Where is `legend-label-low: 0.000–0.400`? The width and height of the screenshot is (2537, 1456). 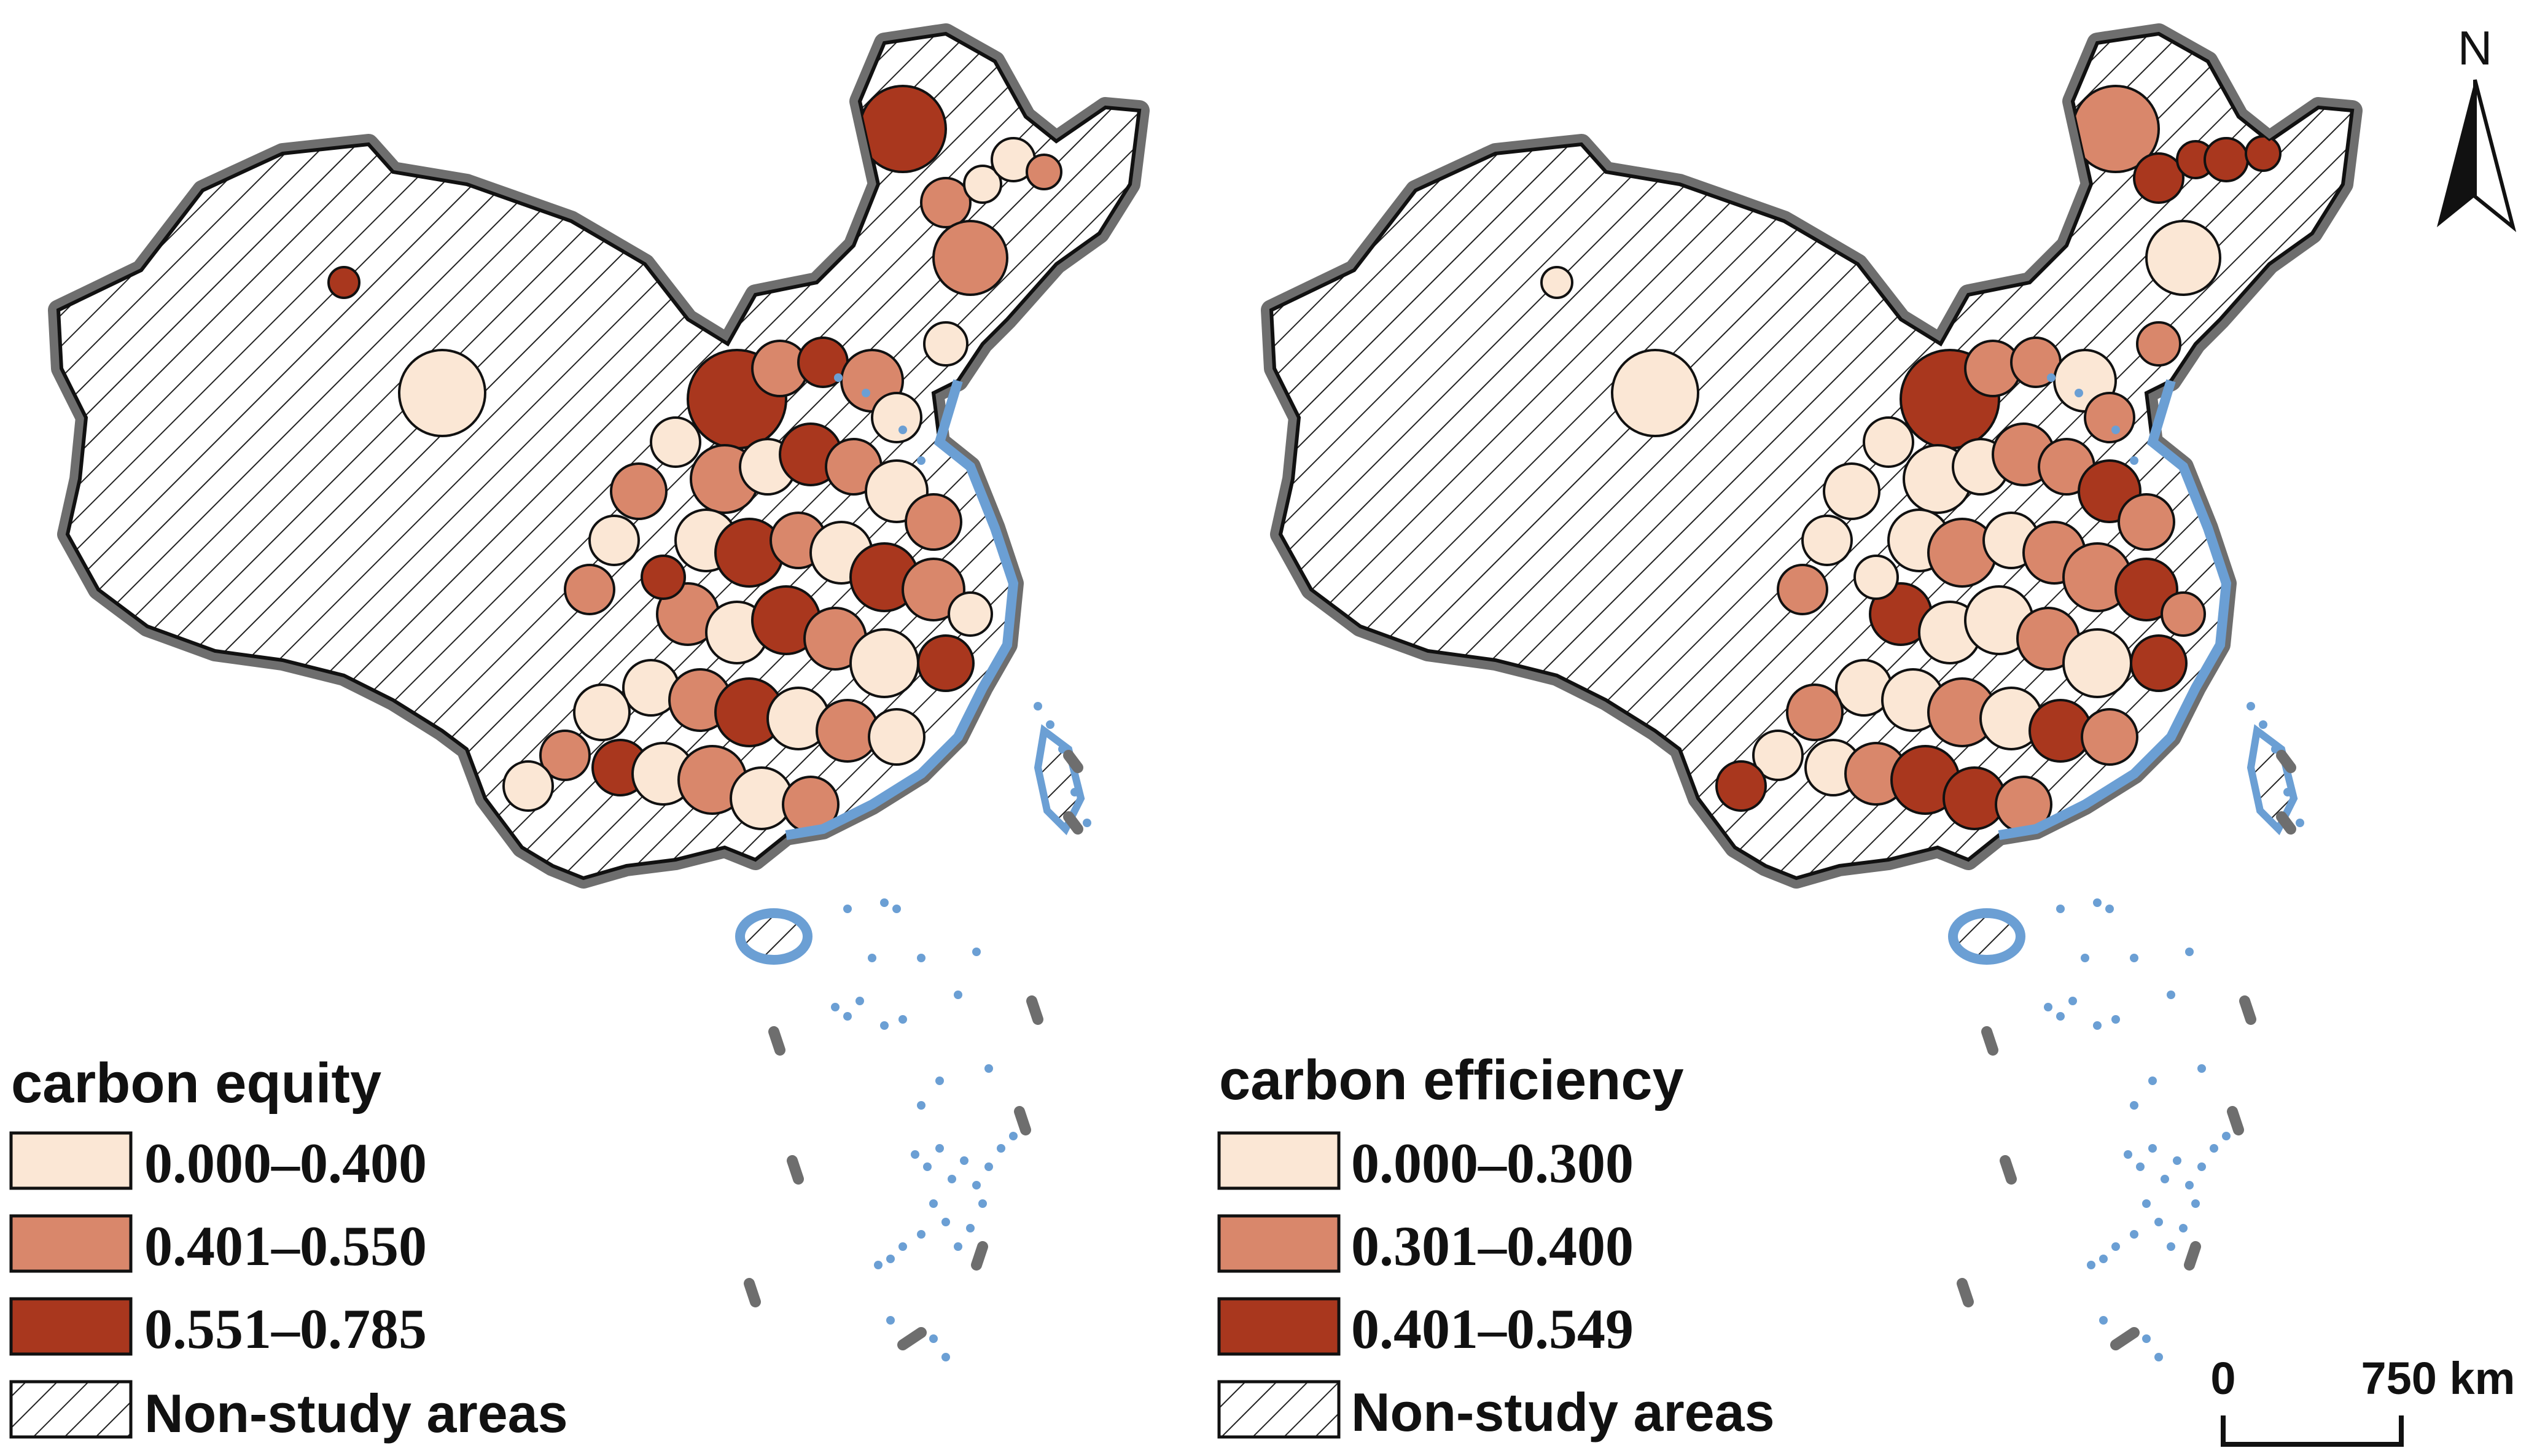 legend-label-low: 0.000–0.400 is located at coordinates (285, 1163).